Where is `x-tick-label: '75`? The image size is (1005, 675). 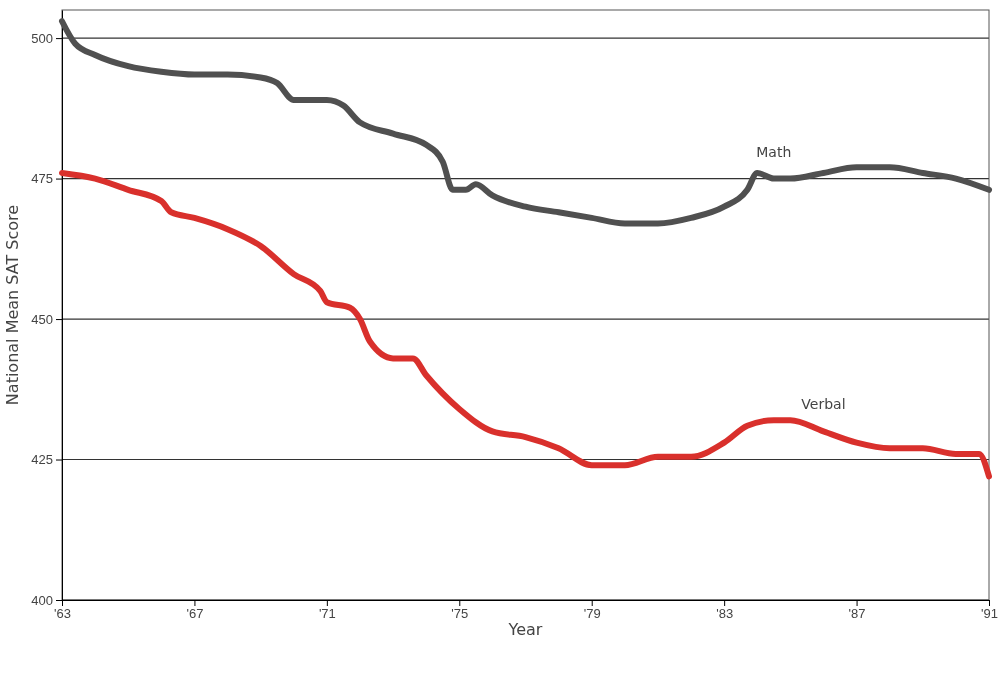
x-tick-label: '75 is located at coordinates (460, 614).